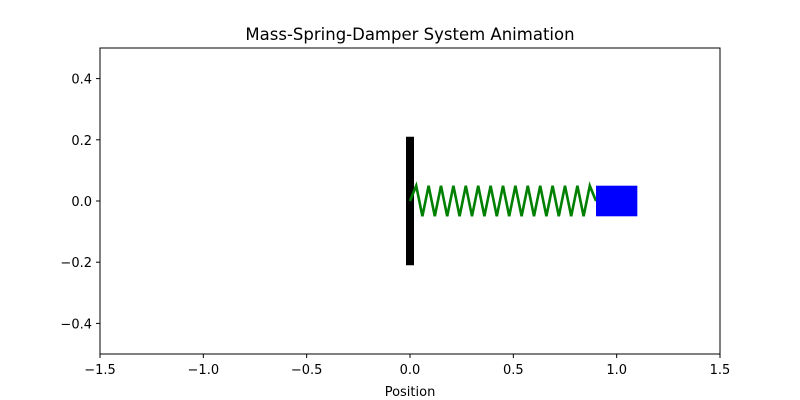  I want to click on x-tick-label: 1.5, so click(720, 370).